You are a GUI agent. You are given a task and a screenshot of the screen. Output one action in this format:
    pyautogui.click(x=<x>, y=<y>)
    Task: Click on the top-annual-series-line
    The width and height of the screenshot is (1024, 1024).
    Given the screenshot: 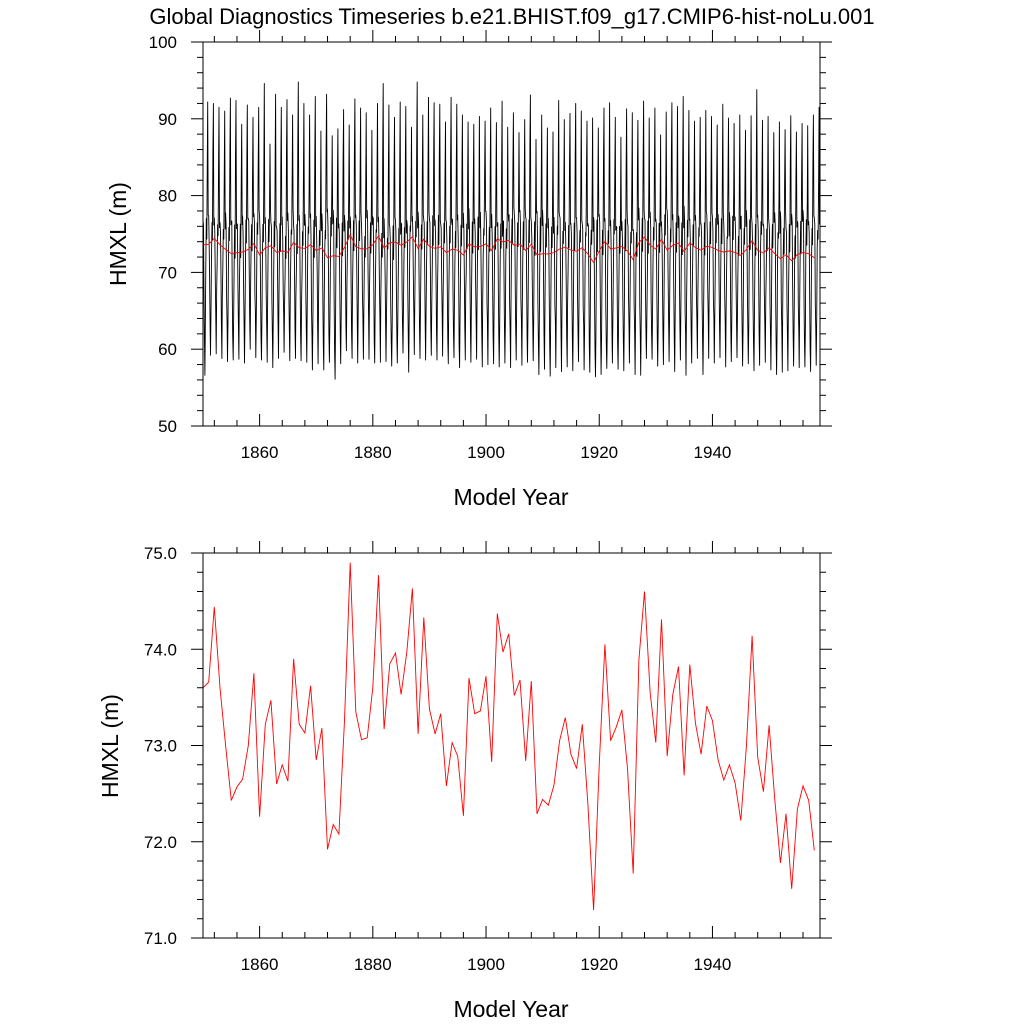 What is the action you would take?
    pyautogui.click(x=508, y=248)
    